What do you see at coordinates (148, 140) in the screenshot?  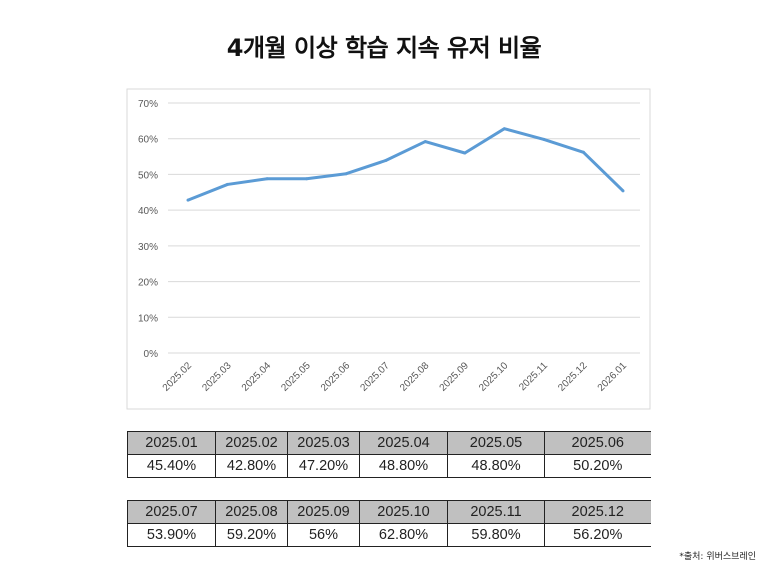 I see `y-tick-label: 60%` at bounding box center [148, 140].